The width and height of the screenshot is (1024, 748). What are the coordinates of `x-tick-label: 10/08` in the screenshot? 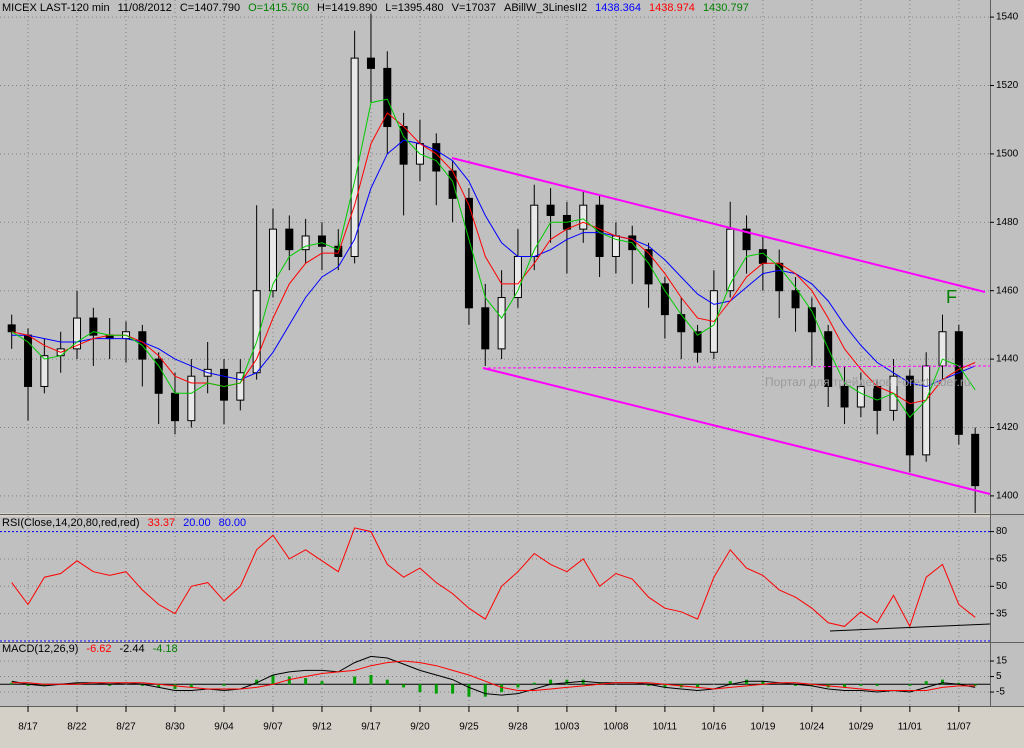 It's located at (615, 727).